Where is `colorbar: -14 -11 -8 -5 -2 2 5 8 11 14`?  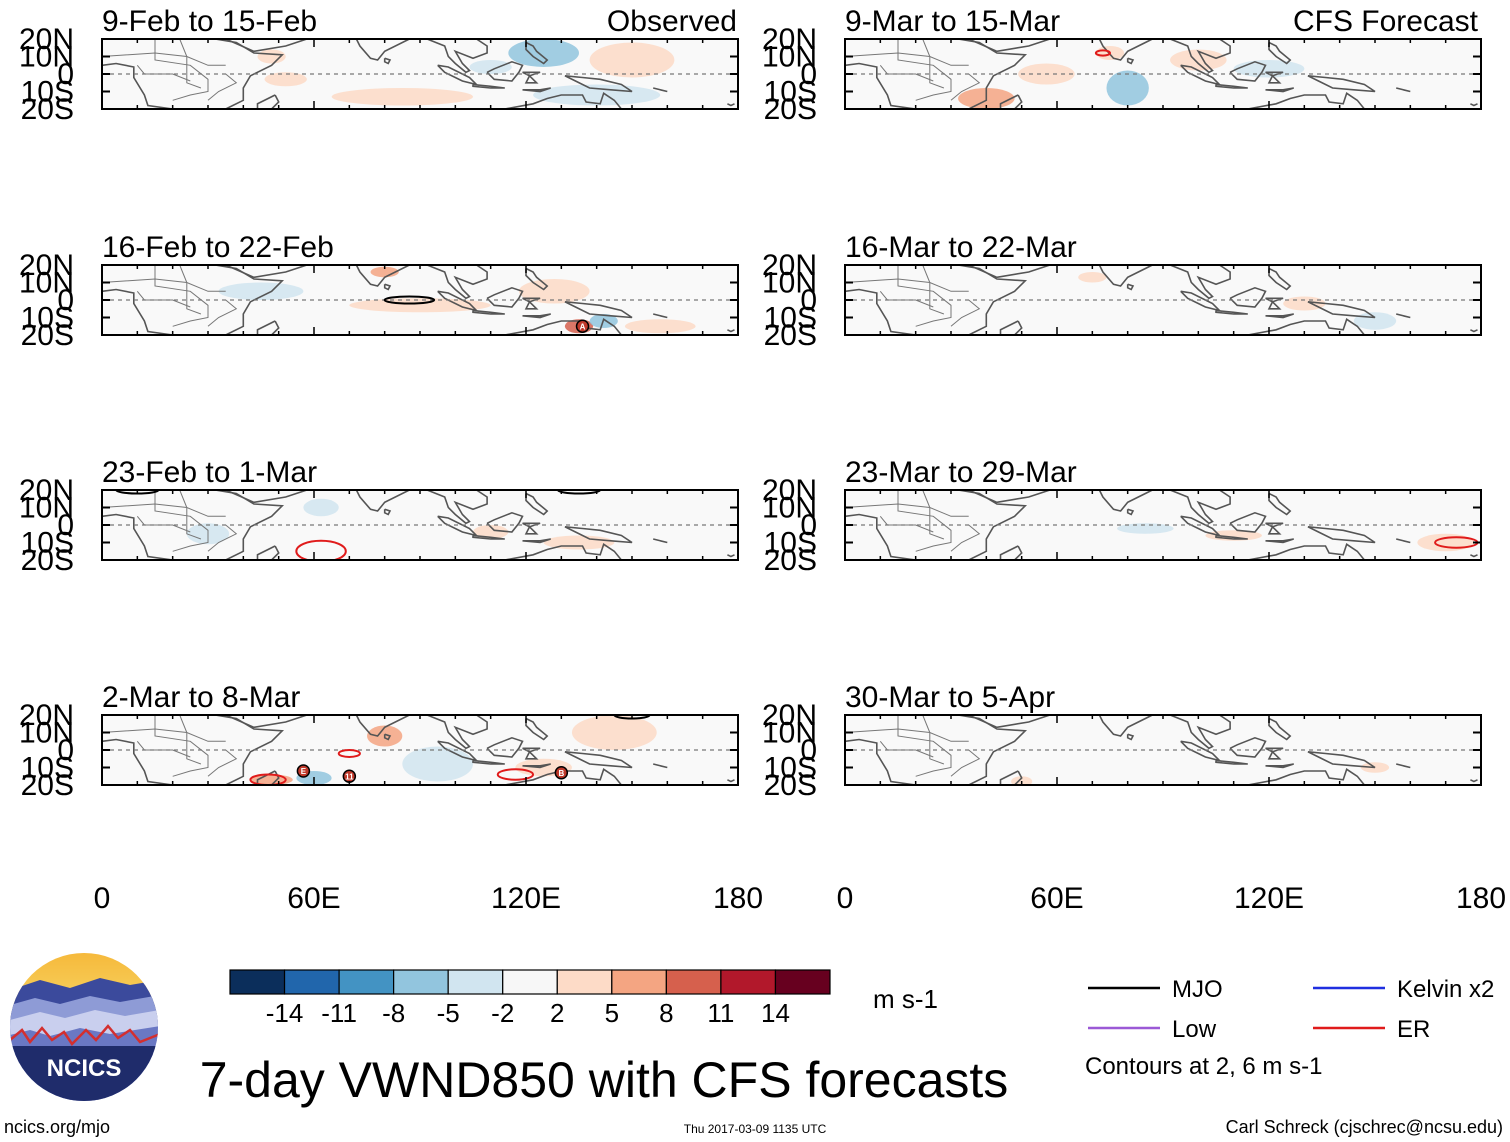 colorbar: -14 -11 -8 -5 -2 2 5 8 11 14 is located at coordinates (530, 998).